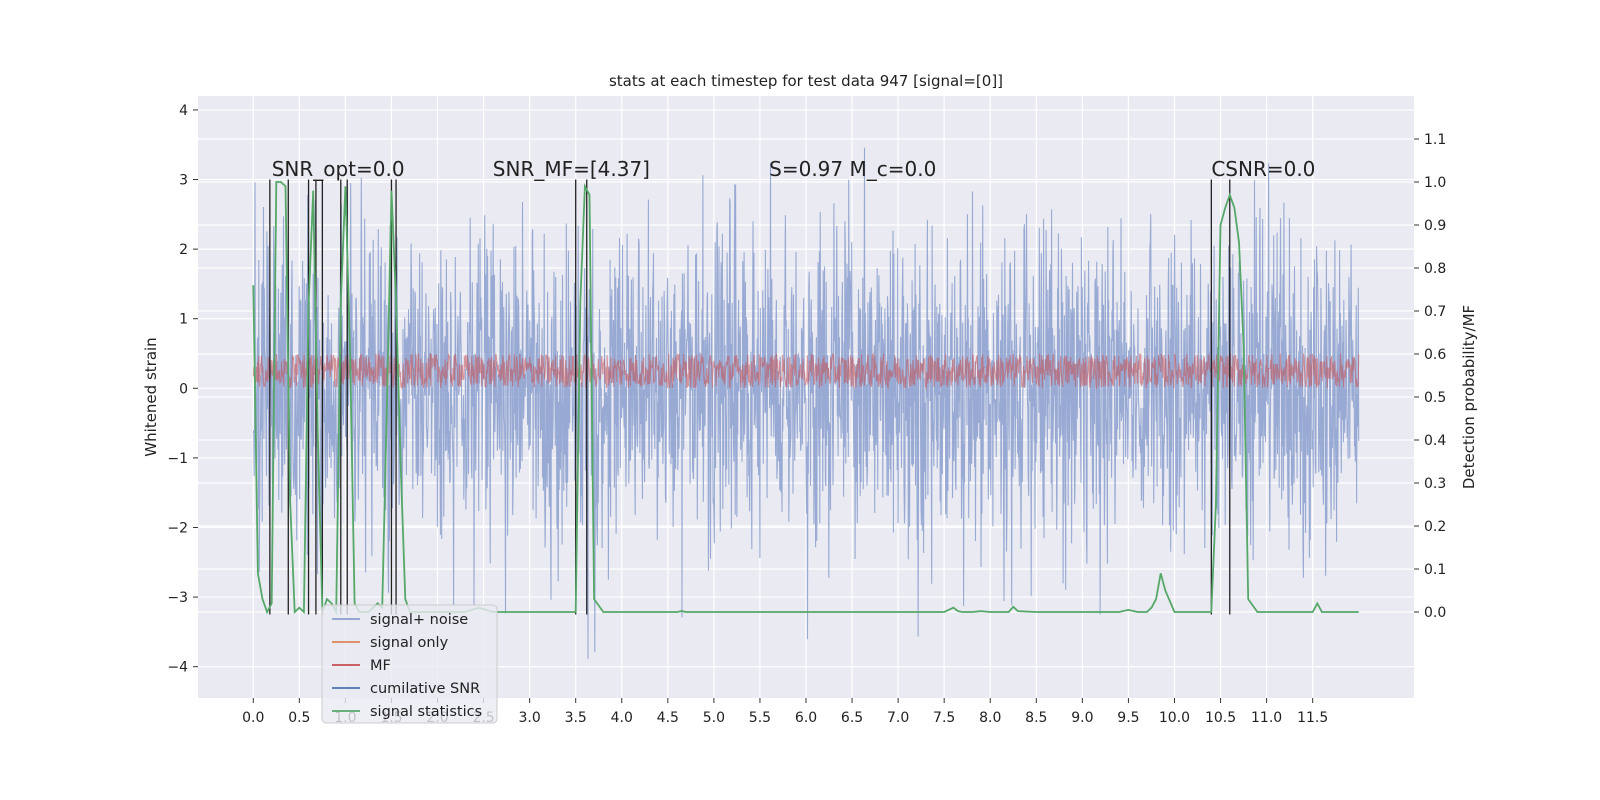  I want to click on x-tick-label: 8.0, so click(990, 718).